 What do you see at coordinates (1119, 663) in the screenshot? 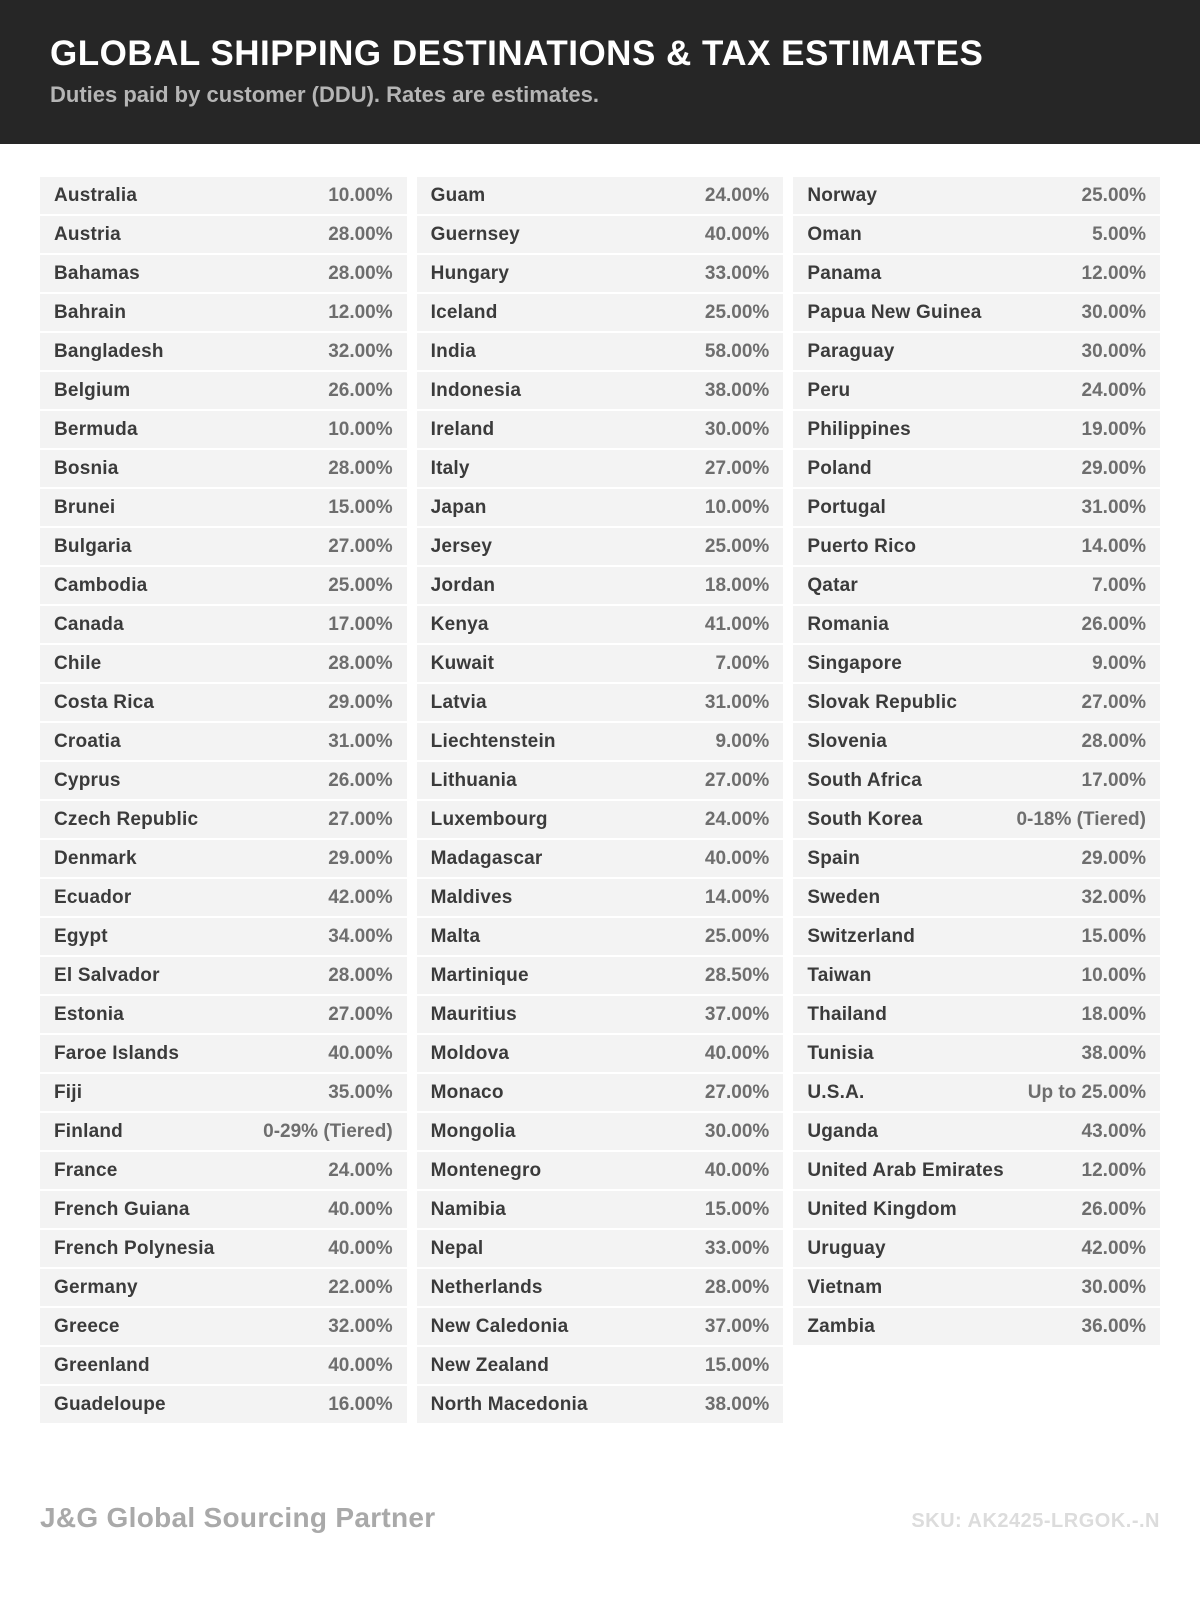
I see `tax-rate-value: 9.00%` at bounding box center [1119, 663].